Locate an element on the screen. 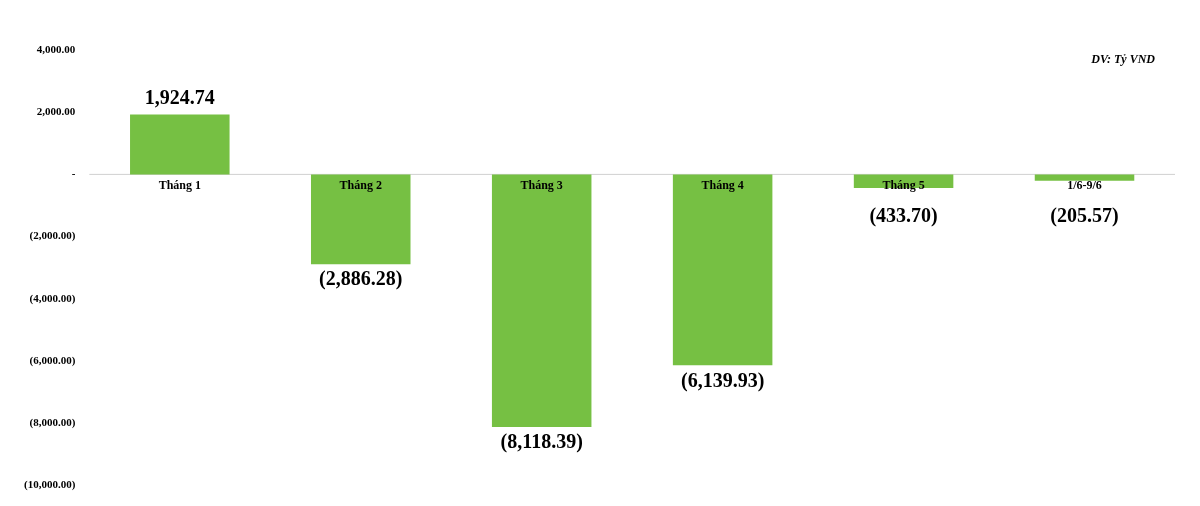 The height and width of the screenshot is (506, 1200). x-tick-label: Tháng 3 is located at coordinates (541, 185).